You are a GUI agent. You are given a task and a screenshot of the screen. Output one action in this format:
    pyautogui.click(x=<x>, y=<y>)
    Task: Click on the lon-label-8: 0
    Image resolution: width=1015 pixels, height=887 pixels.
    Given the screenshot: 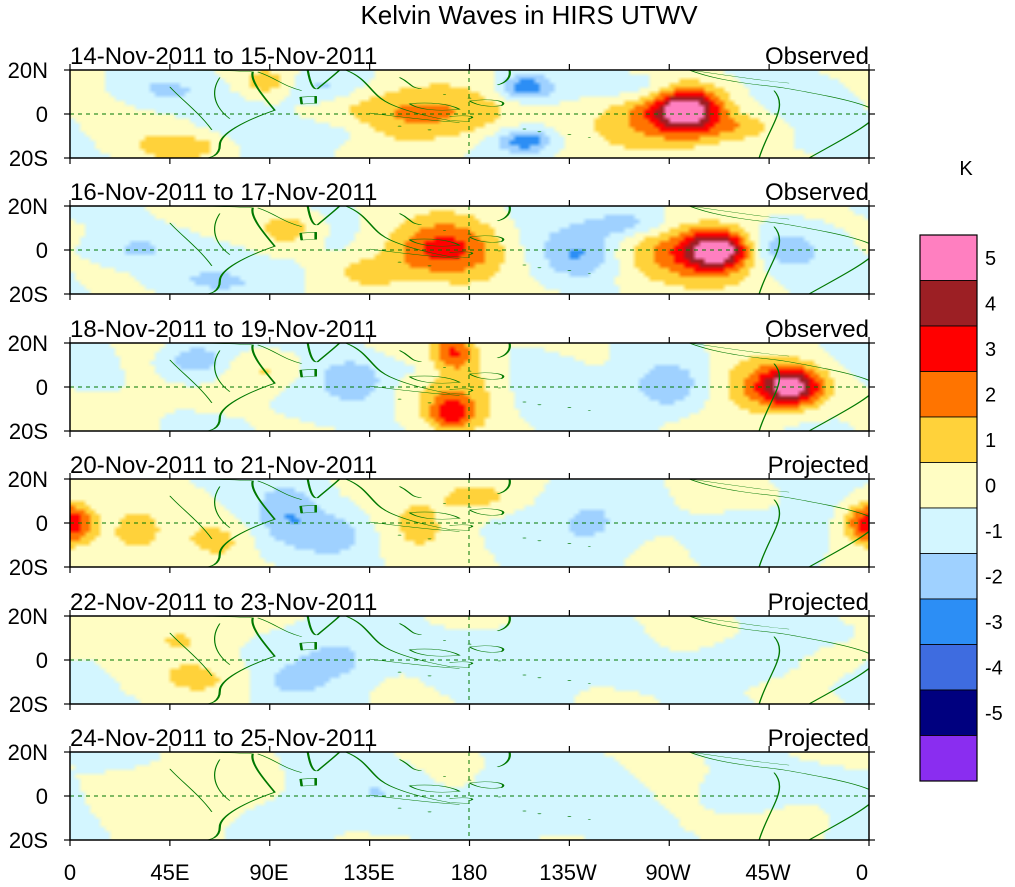 What is the action you would take?
    pyautogui.click(x=862, y=872)
    